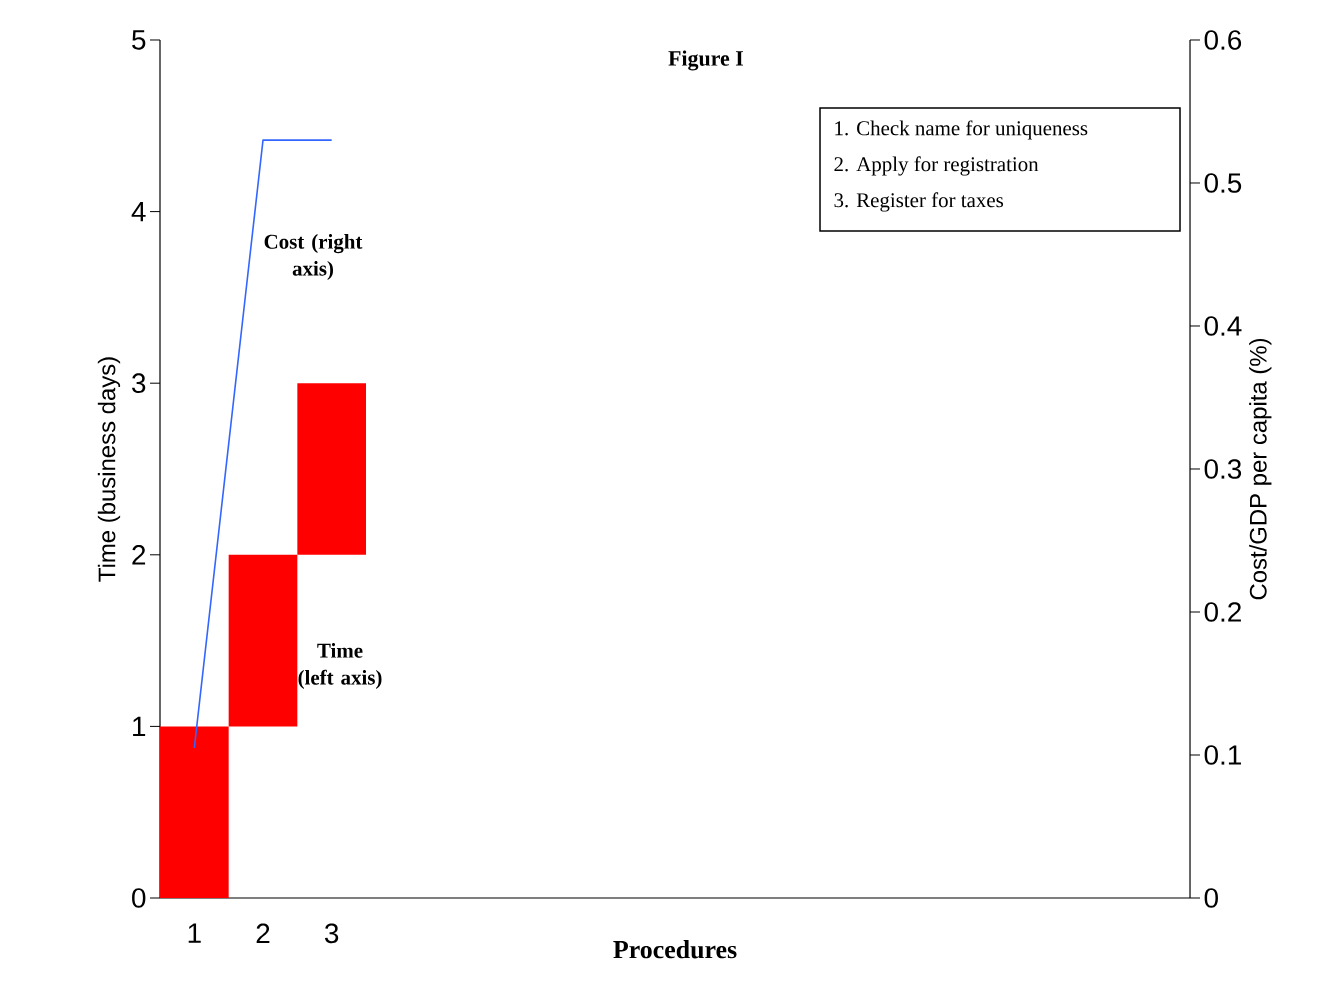 This screenshot has height=988, width=1336. I want to click on y2-tick-label: 0.5, so click(1223, 183).